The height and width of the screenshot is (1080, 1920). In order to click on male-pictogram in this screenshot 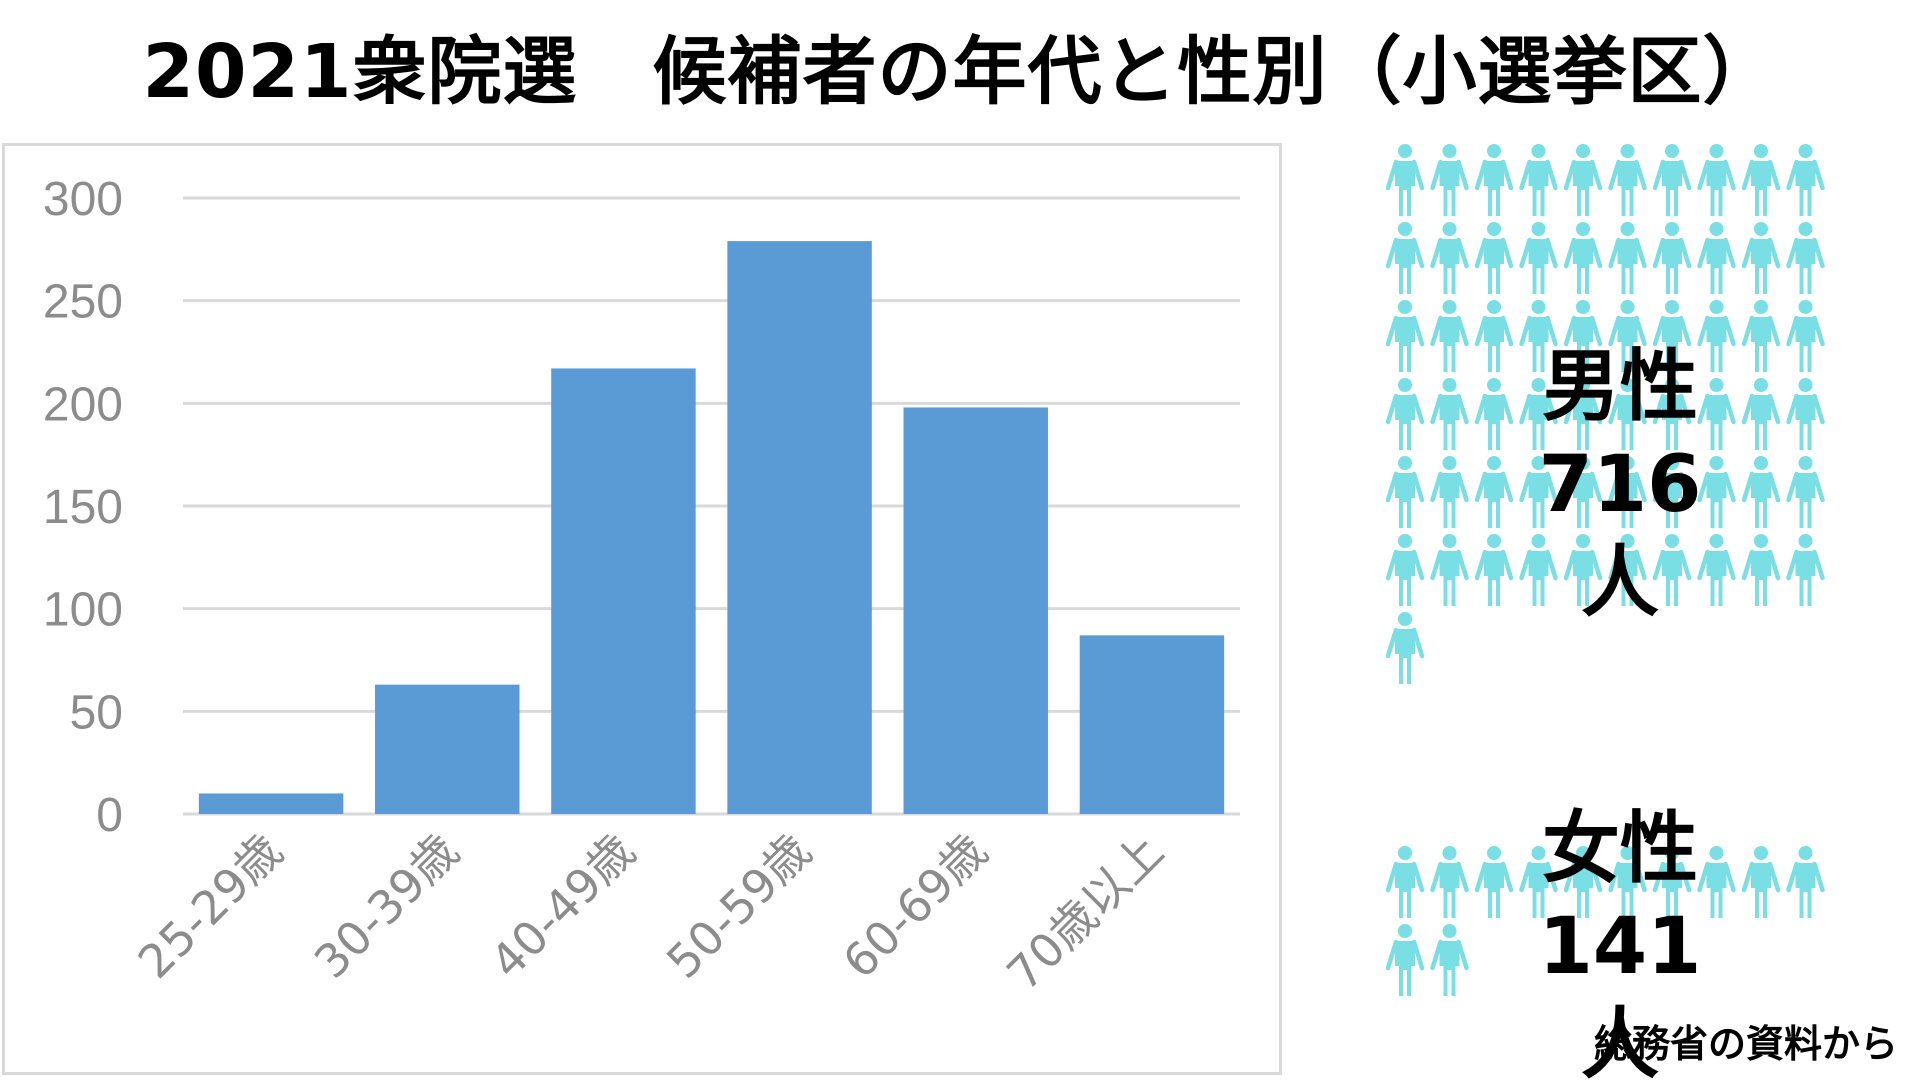, I will do `click(1605, 414)`.